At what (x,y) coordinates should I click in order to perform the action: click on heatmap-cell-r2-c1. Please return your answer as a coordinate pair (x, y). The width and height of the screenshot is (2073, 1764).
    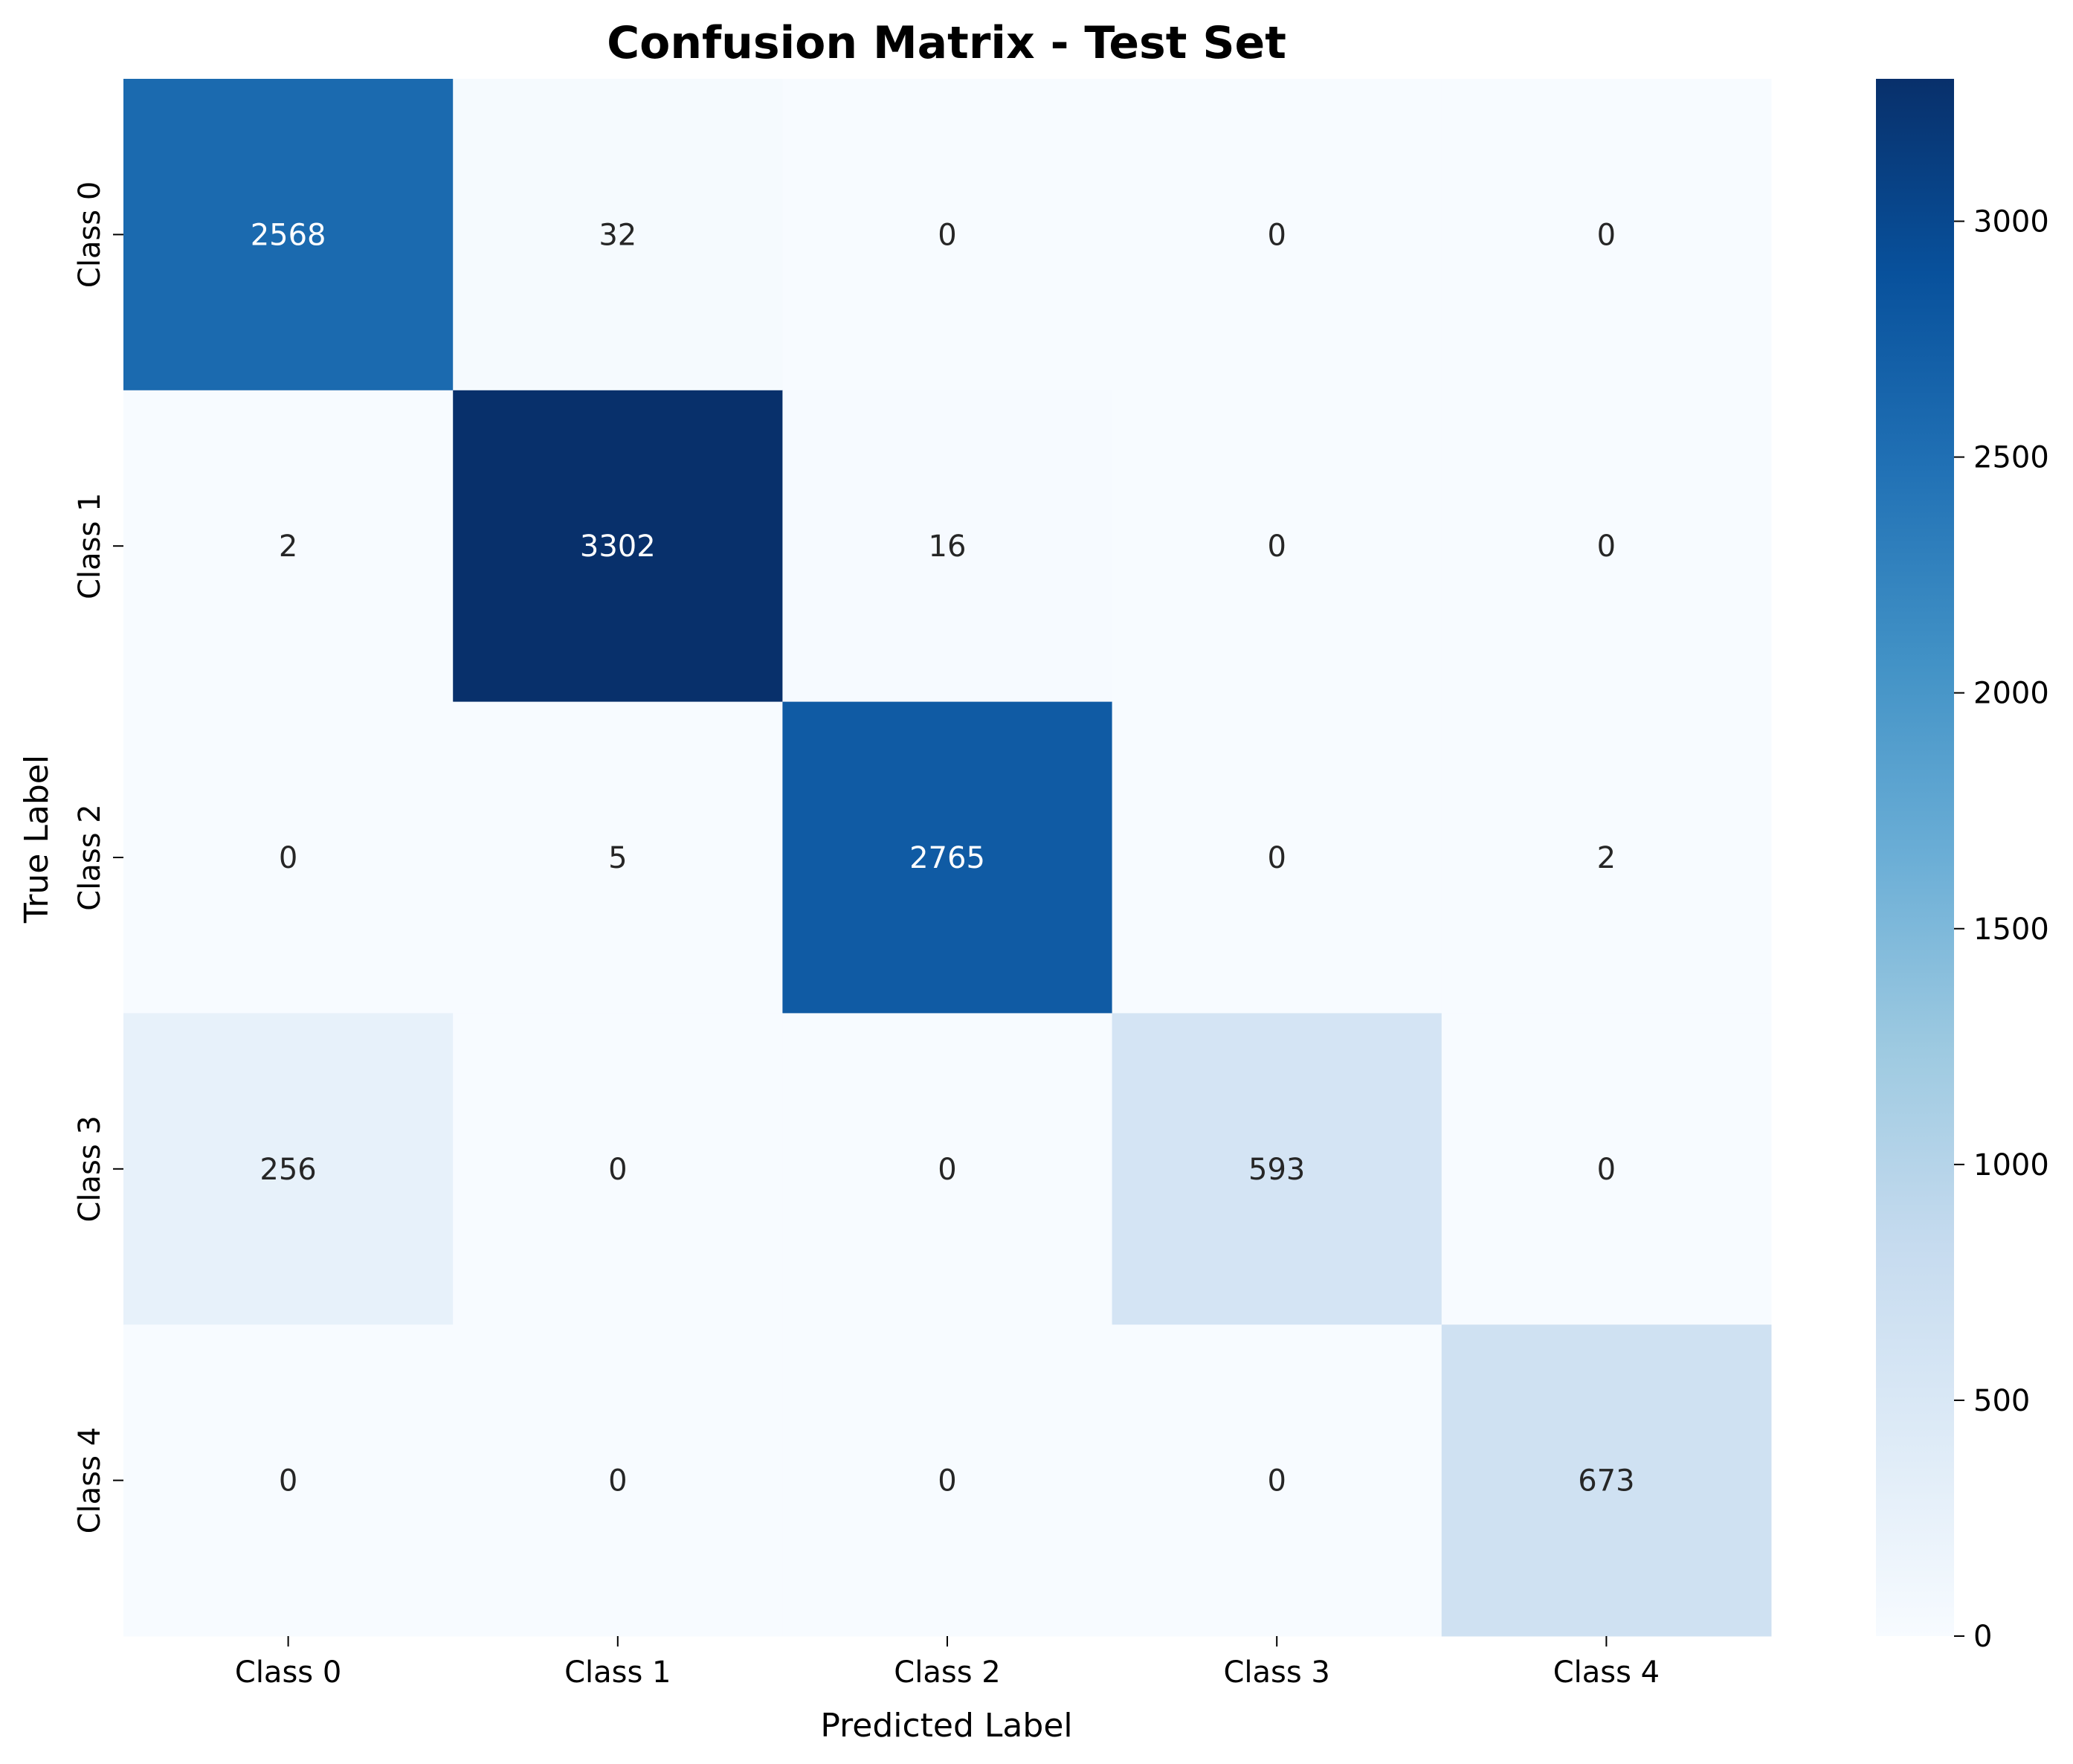
    Looking at the image, I should click on (618, 858).